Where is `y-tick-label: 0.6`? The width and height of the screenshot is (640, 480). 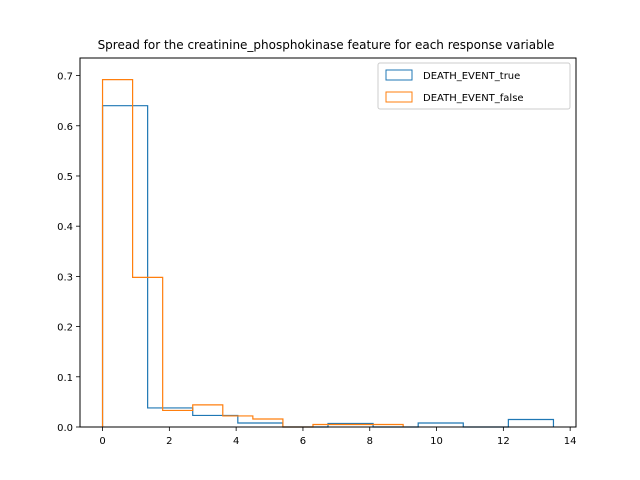
y-tick-label: 0.6 is located at coordinates (65, 127).